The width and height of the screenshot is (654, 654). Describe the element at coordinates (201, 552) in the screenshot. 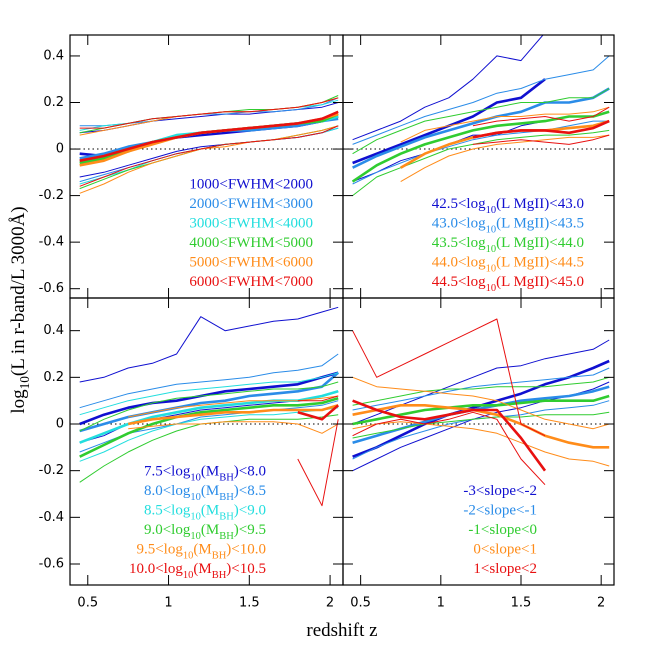

I see `legend-entry: 9.5<log10(MBH)<10.0` at that location.